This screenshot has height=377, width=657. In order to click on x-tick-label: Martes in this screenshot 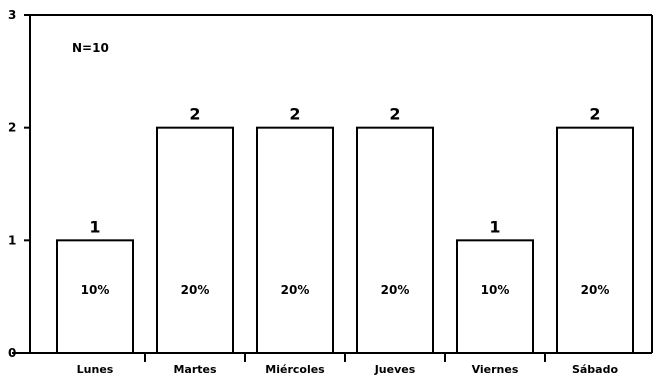, I will do `click(195, 369)`.